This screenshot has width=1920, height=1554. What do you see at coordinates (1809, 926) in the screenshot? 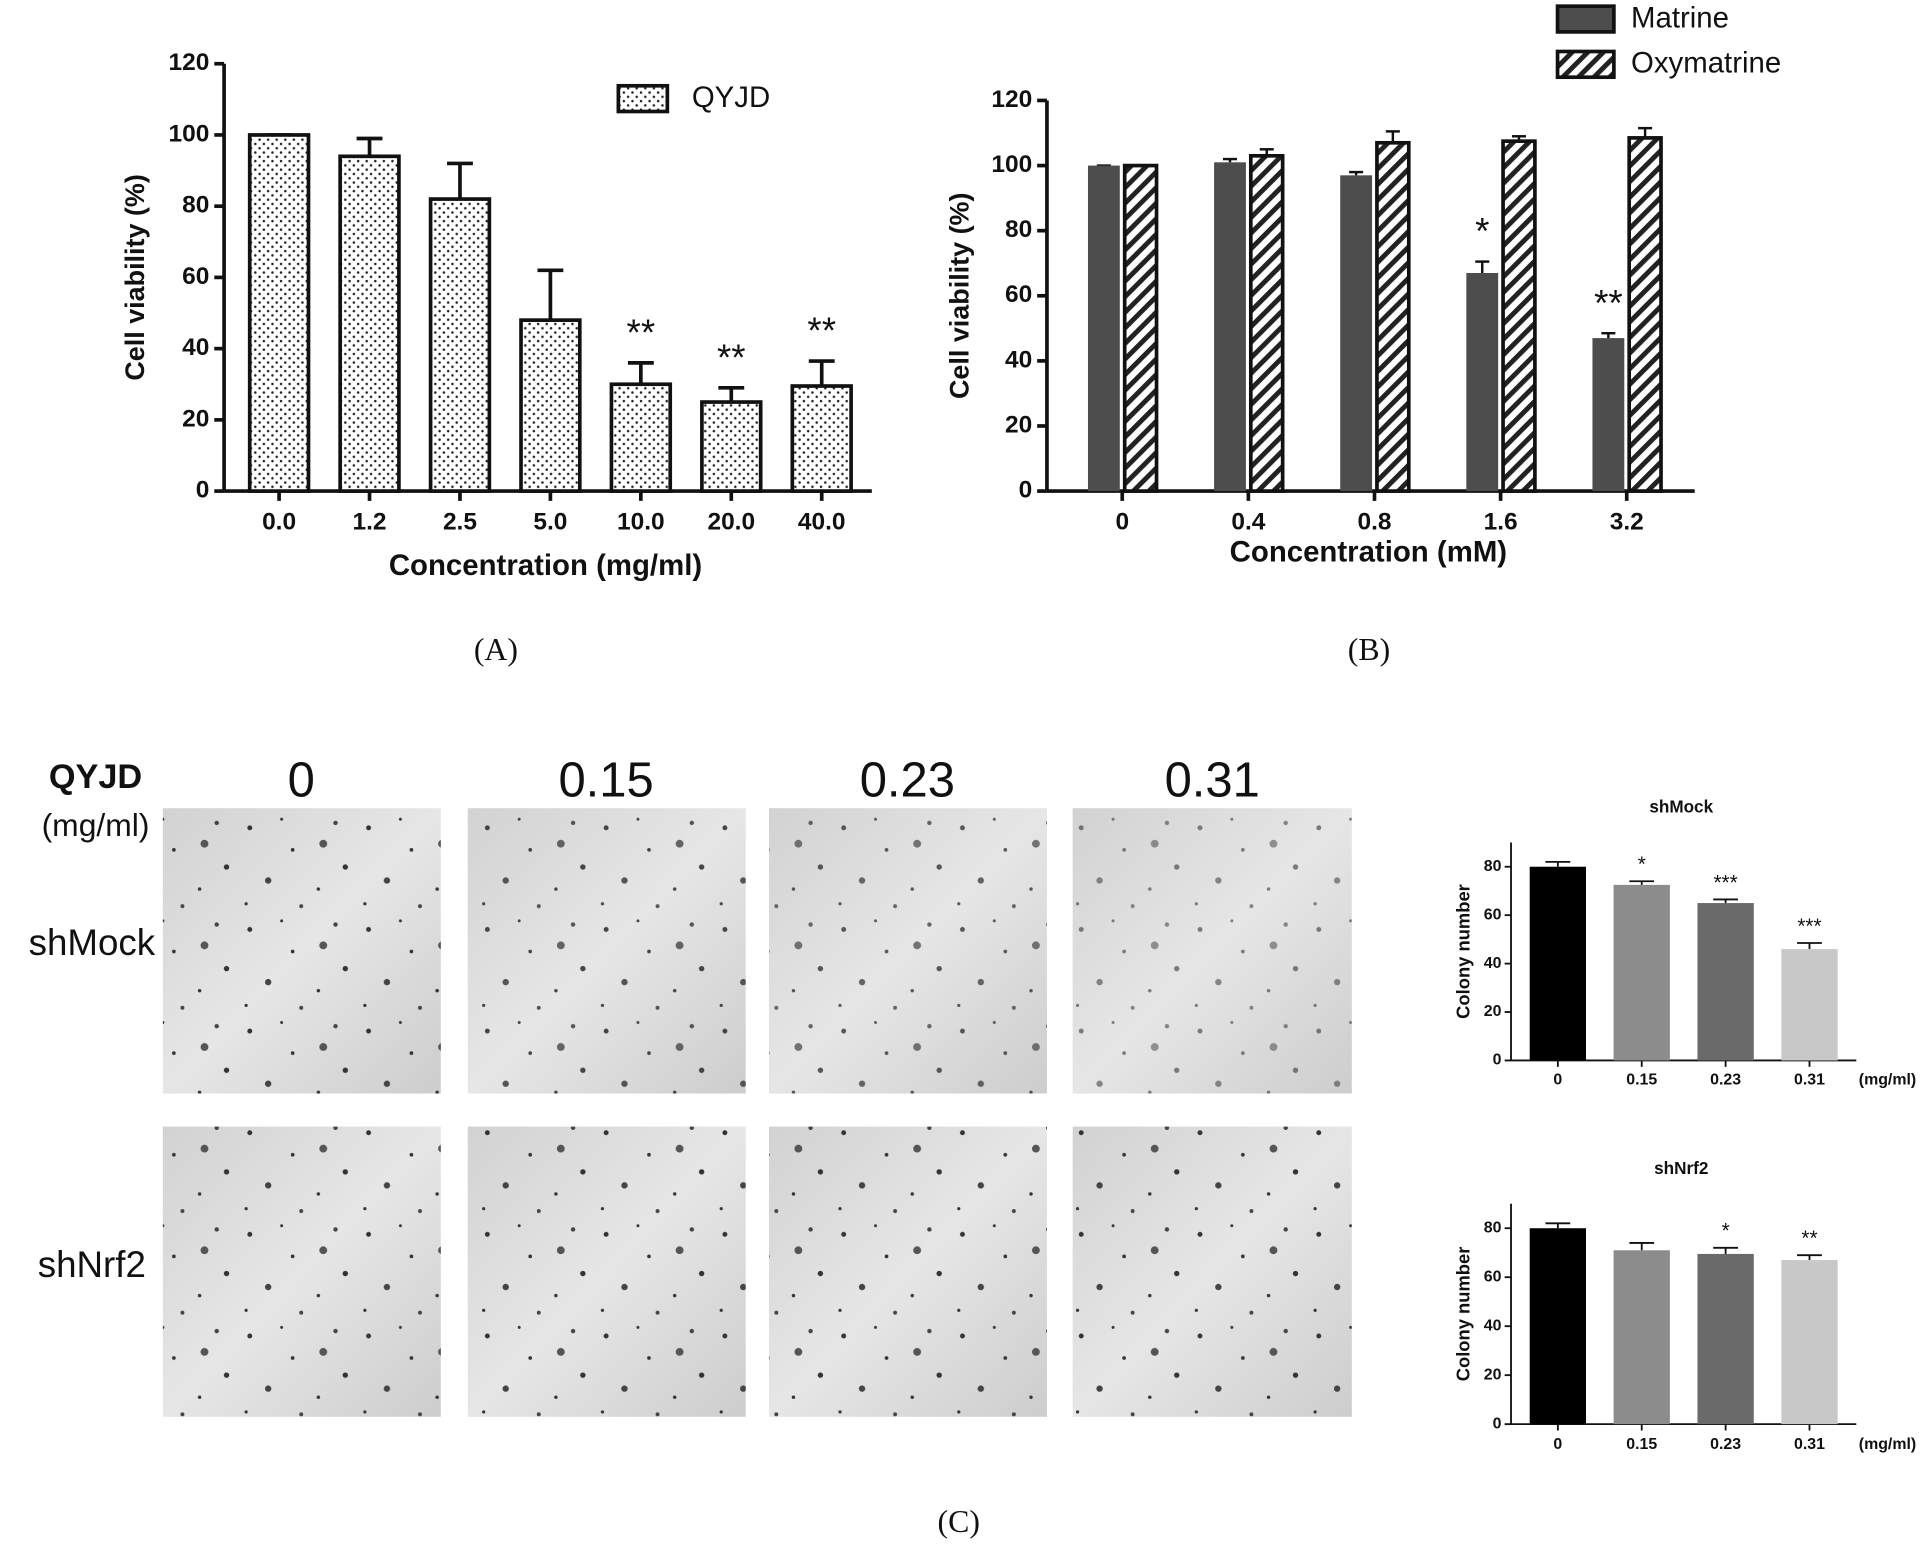
I see `significance: ***` at bounding box center [1809, 926].